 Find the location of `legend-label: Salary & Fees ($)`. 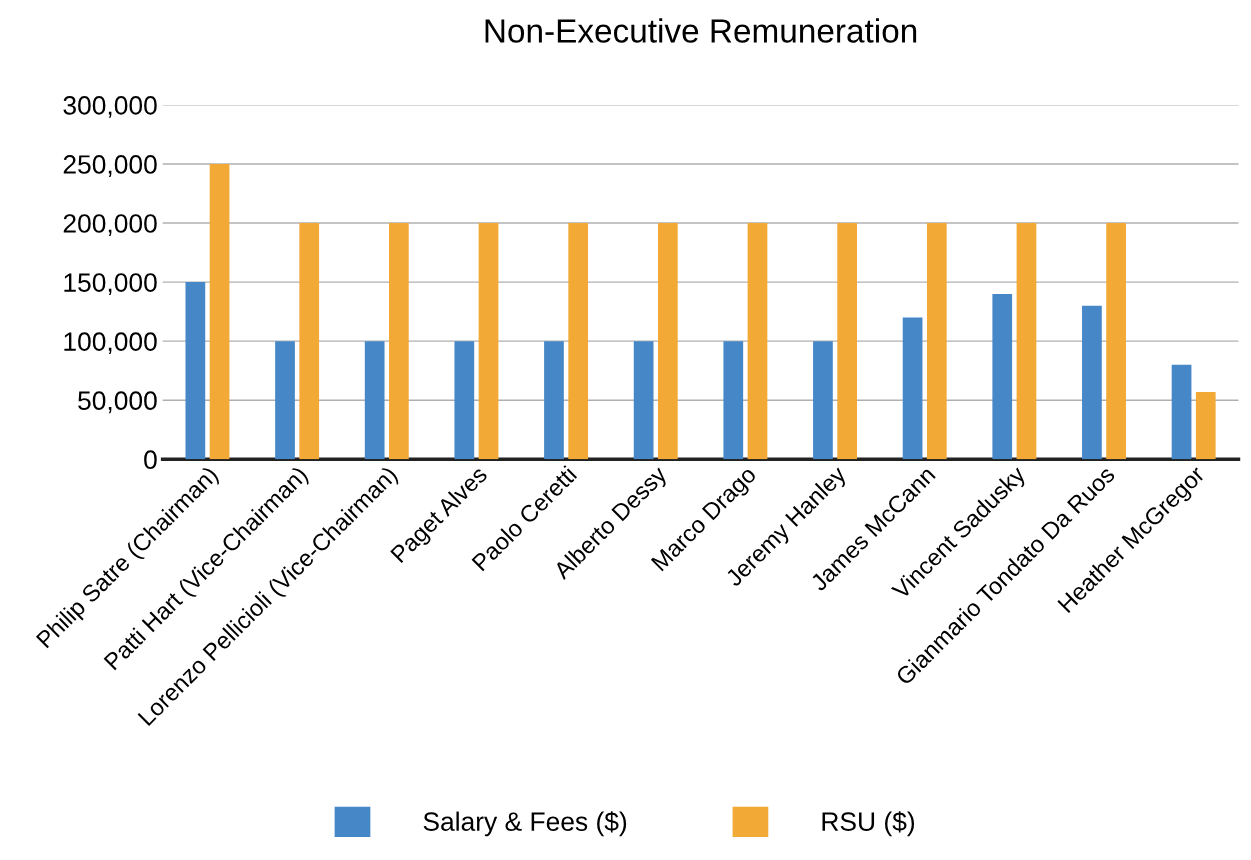

legend-label: Salary & Fees ($) is located at coordinates (525, 824).